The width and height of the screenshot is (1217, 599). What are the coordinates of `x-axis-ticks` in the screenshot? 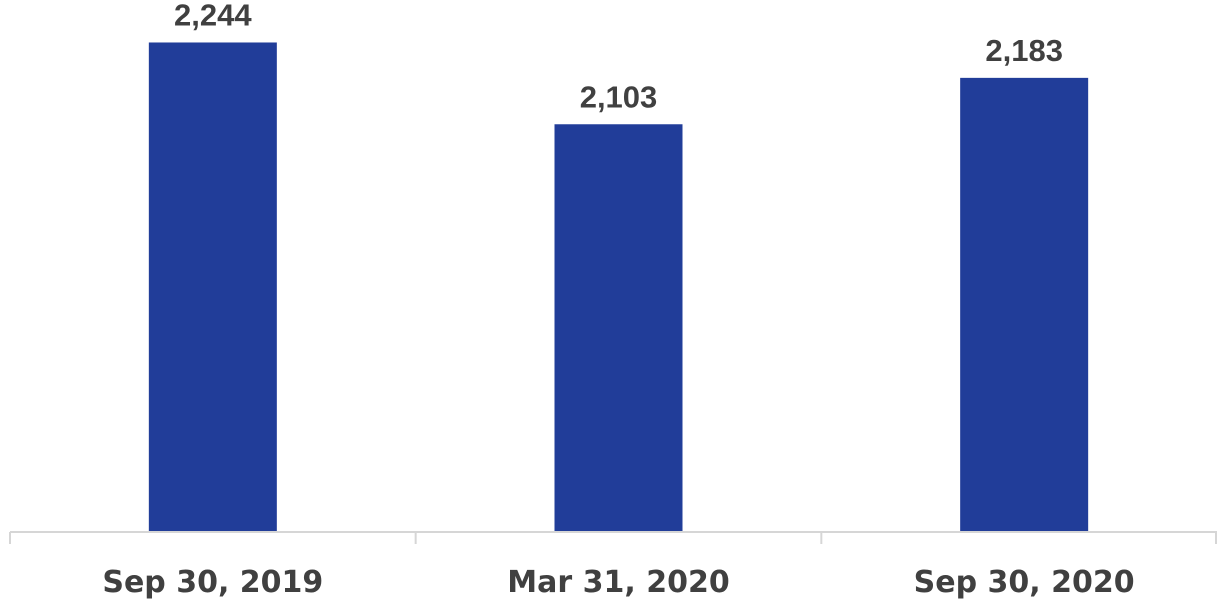 It's located at (613, 538).